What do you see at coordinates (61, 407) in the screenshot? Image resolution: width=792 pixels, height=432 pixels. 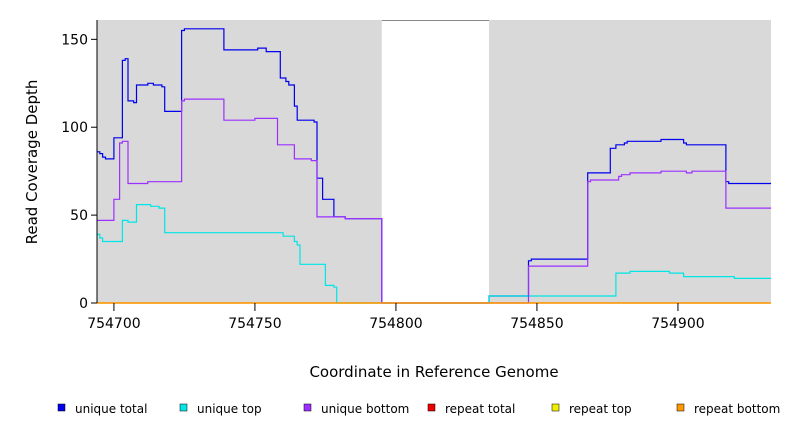 I see `legend-swatch-unique-total` at bounding box center [61, 407].